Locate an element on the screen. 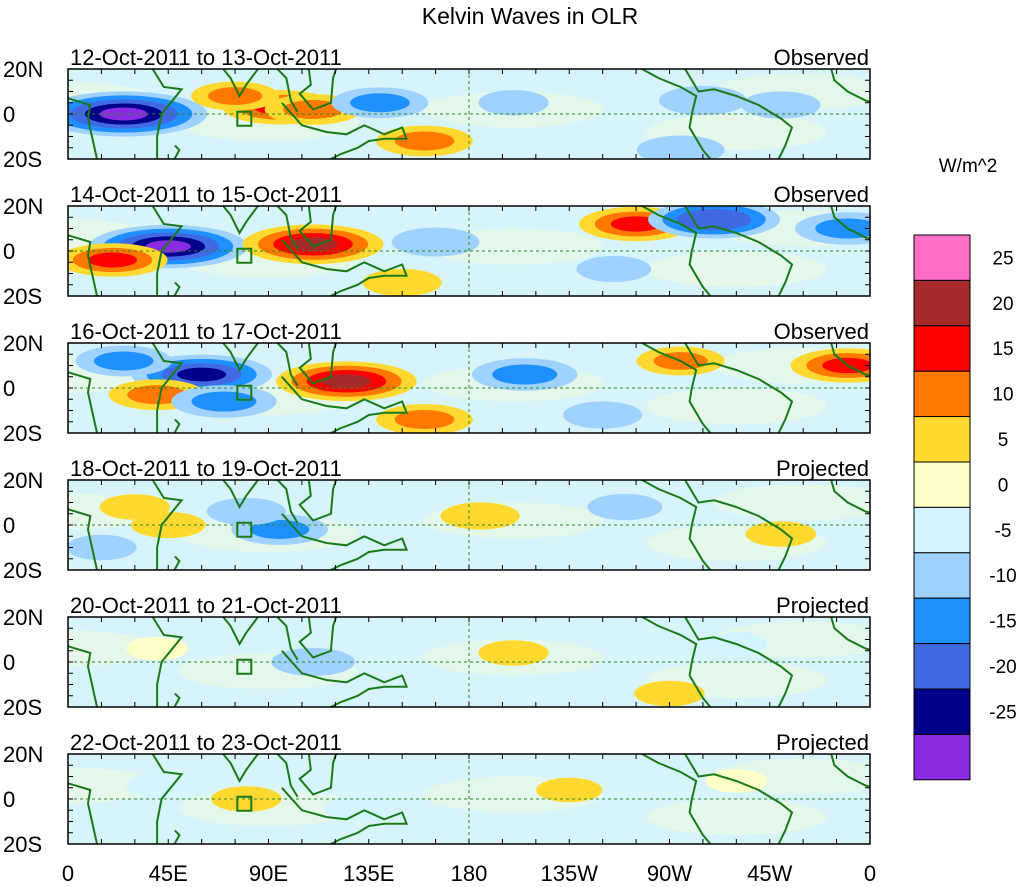  colorbar-tick-label: -25 is located at coordinates (1002, 712).